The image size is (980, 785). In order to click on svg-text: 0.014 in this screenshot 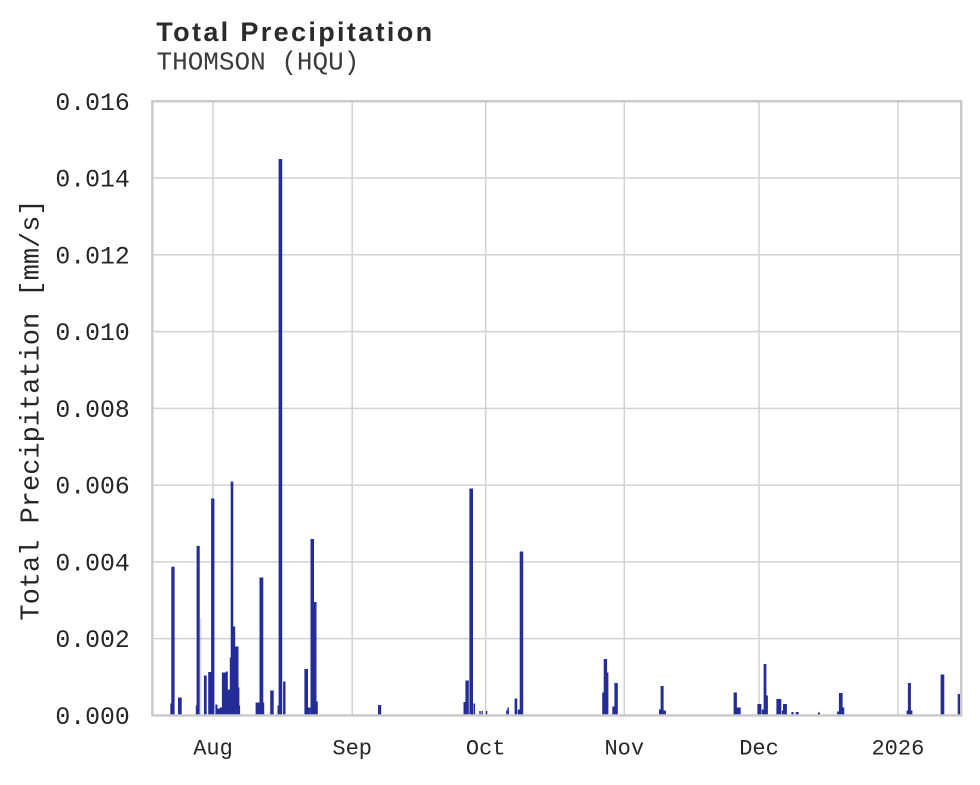, I will do `click(92, 181)`.